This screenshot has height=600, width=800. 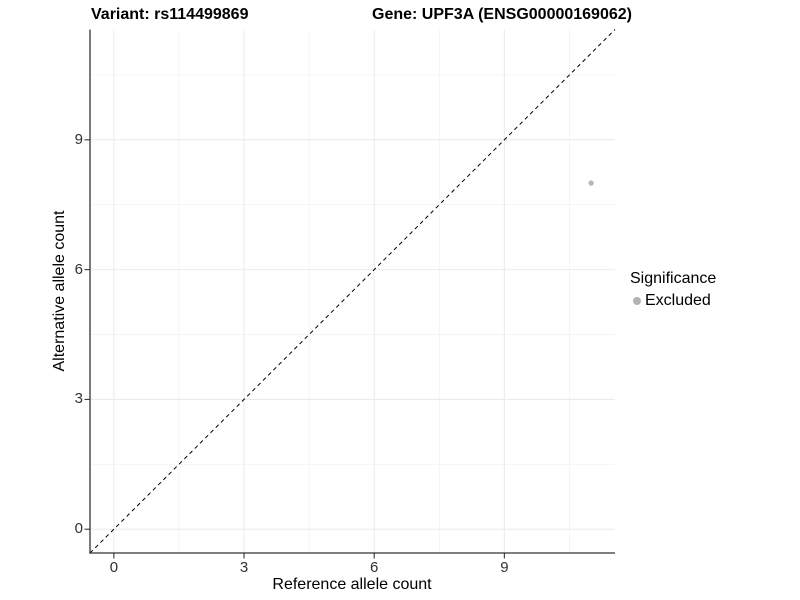 What do you see at coordinates (78, 529) in the screenshot?
I see `y-tick-label: 0` at bounding box center [78, 529].